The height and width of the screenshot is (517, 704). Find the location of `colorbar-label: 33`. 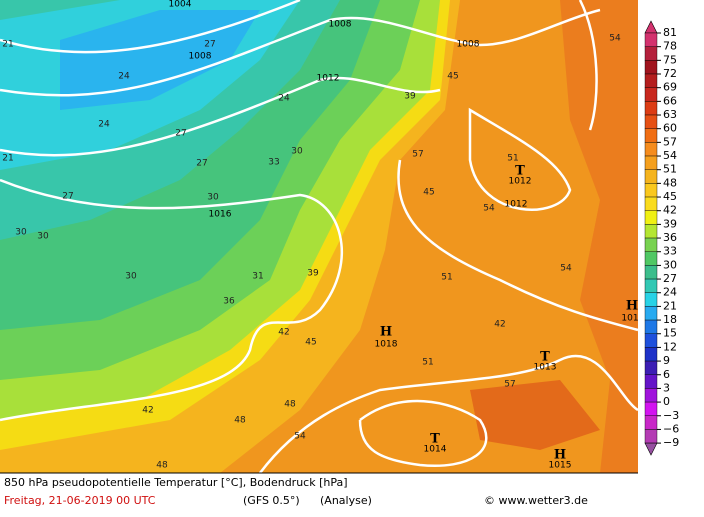

colorbar-label: 33 is located at coordinates (670, 251).